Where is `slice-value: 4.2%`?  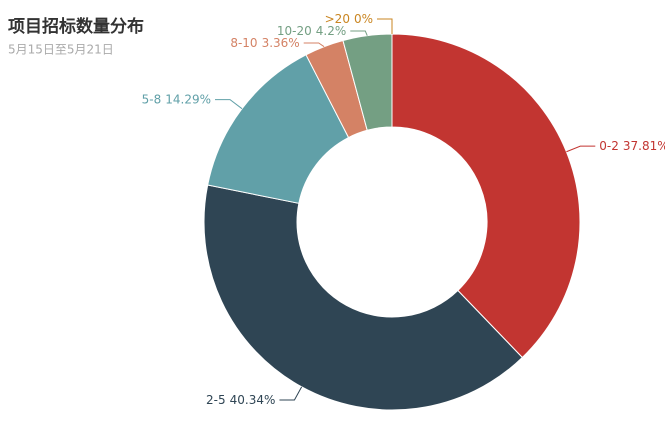
slice-value: 4.2% is located at coordinates (331, 31).